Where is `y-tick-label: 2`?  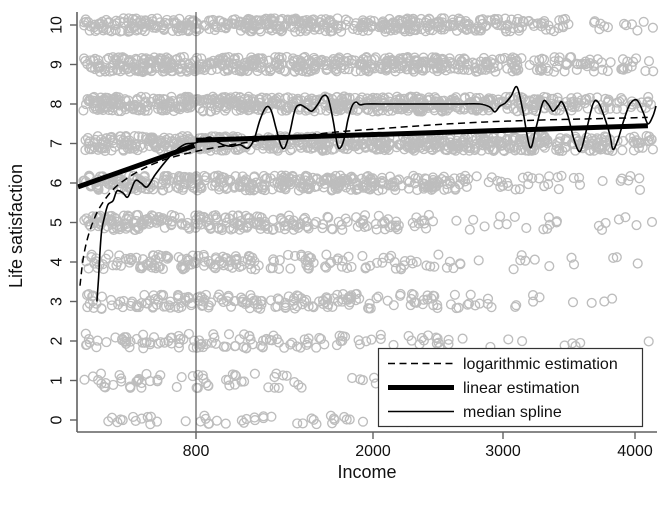 y-tick-label: 2 is located at coordinates (57, 340).